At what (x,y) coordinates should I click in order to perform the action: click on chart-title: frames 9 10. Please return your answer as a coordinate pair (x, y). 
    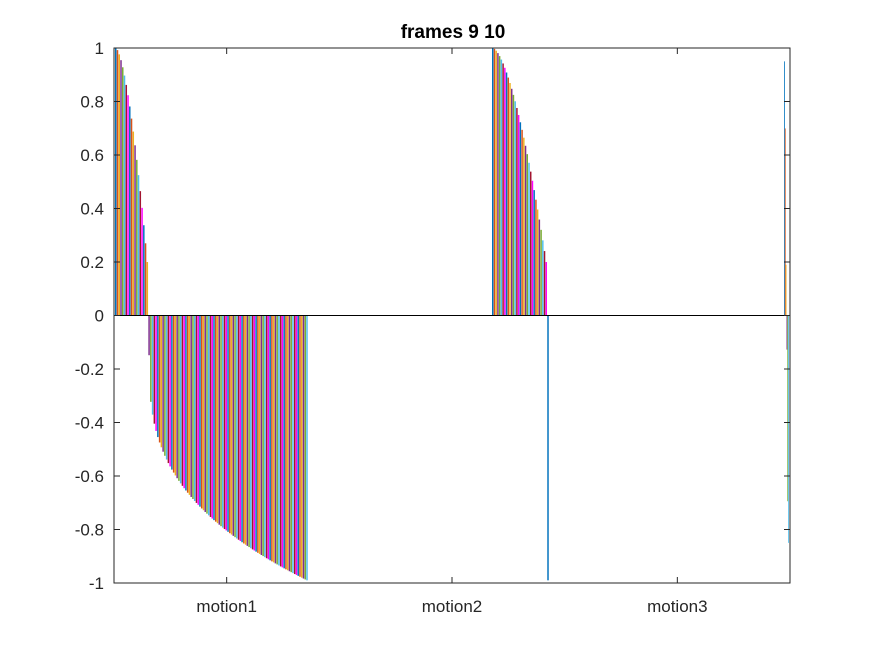
    Looking at the image, I should click on (453, 32).